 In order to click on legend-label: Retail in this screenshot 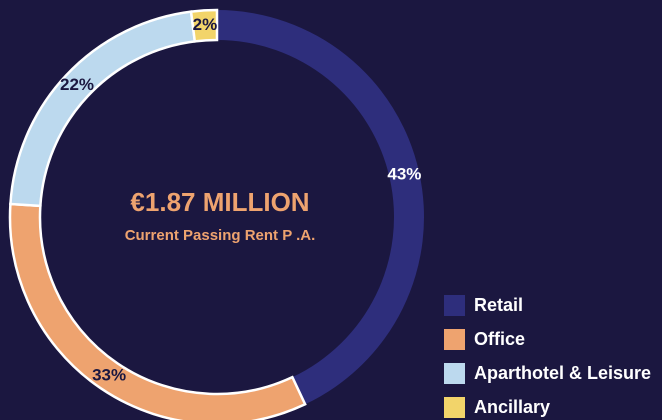, I will do `click(498, 305)`.